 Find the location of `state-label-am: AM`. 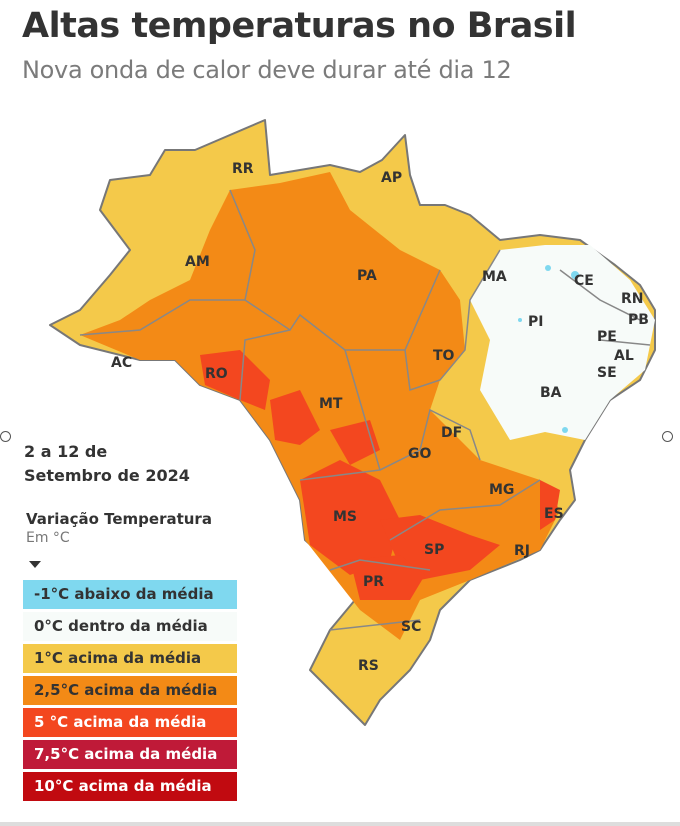

state-label-am: AM is located at coordinates (197, 262).